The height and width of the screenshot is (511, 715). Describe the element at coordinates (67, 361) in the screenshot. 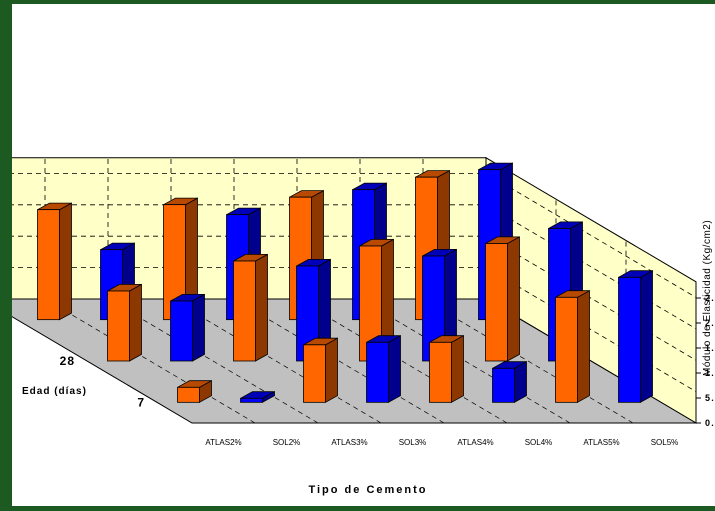

I see `depth-tick-label: 28` at that location.